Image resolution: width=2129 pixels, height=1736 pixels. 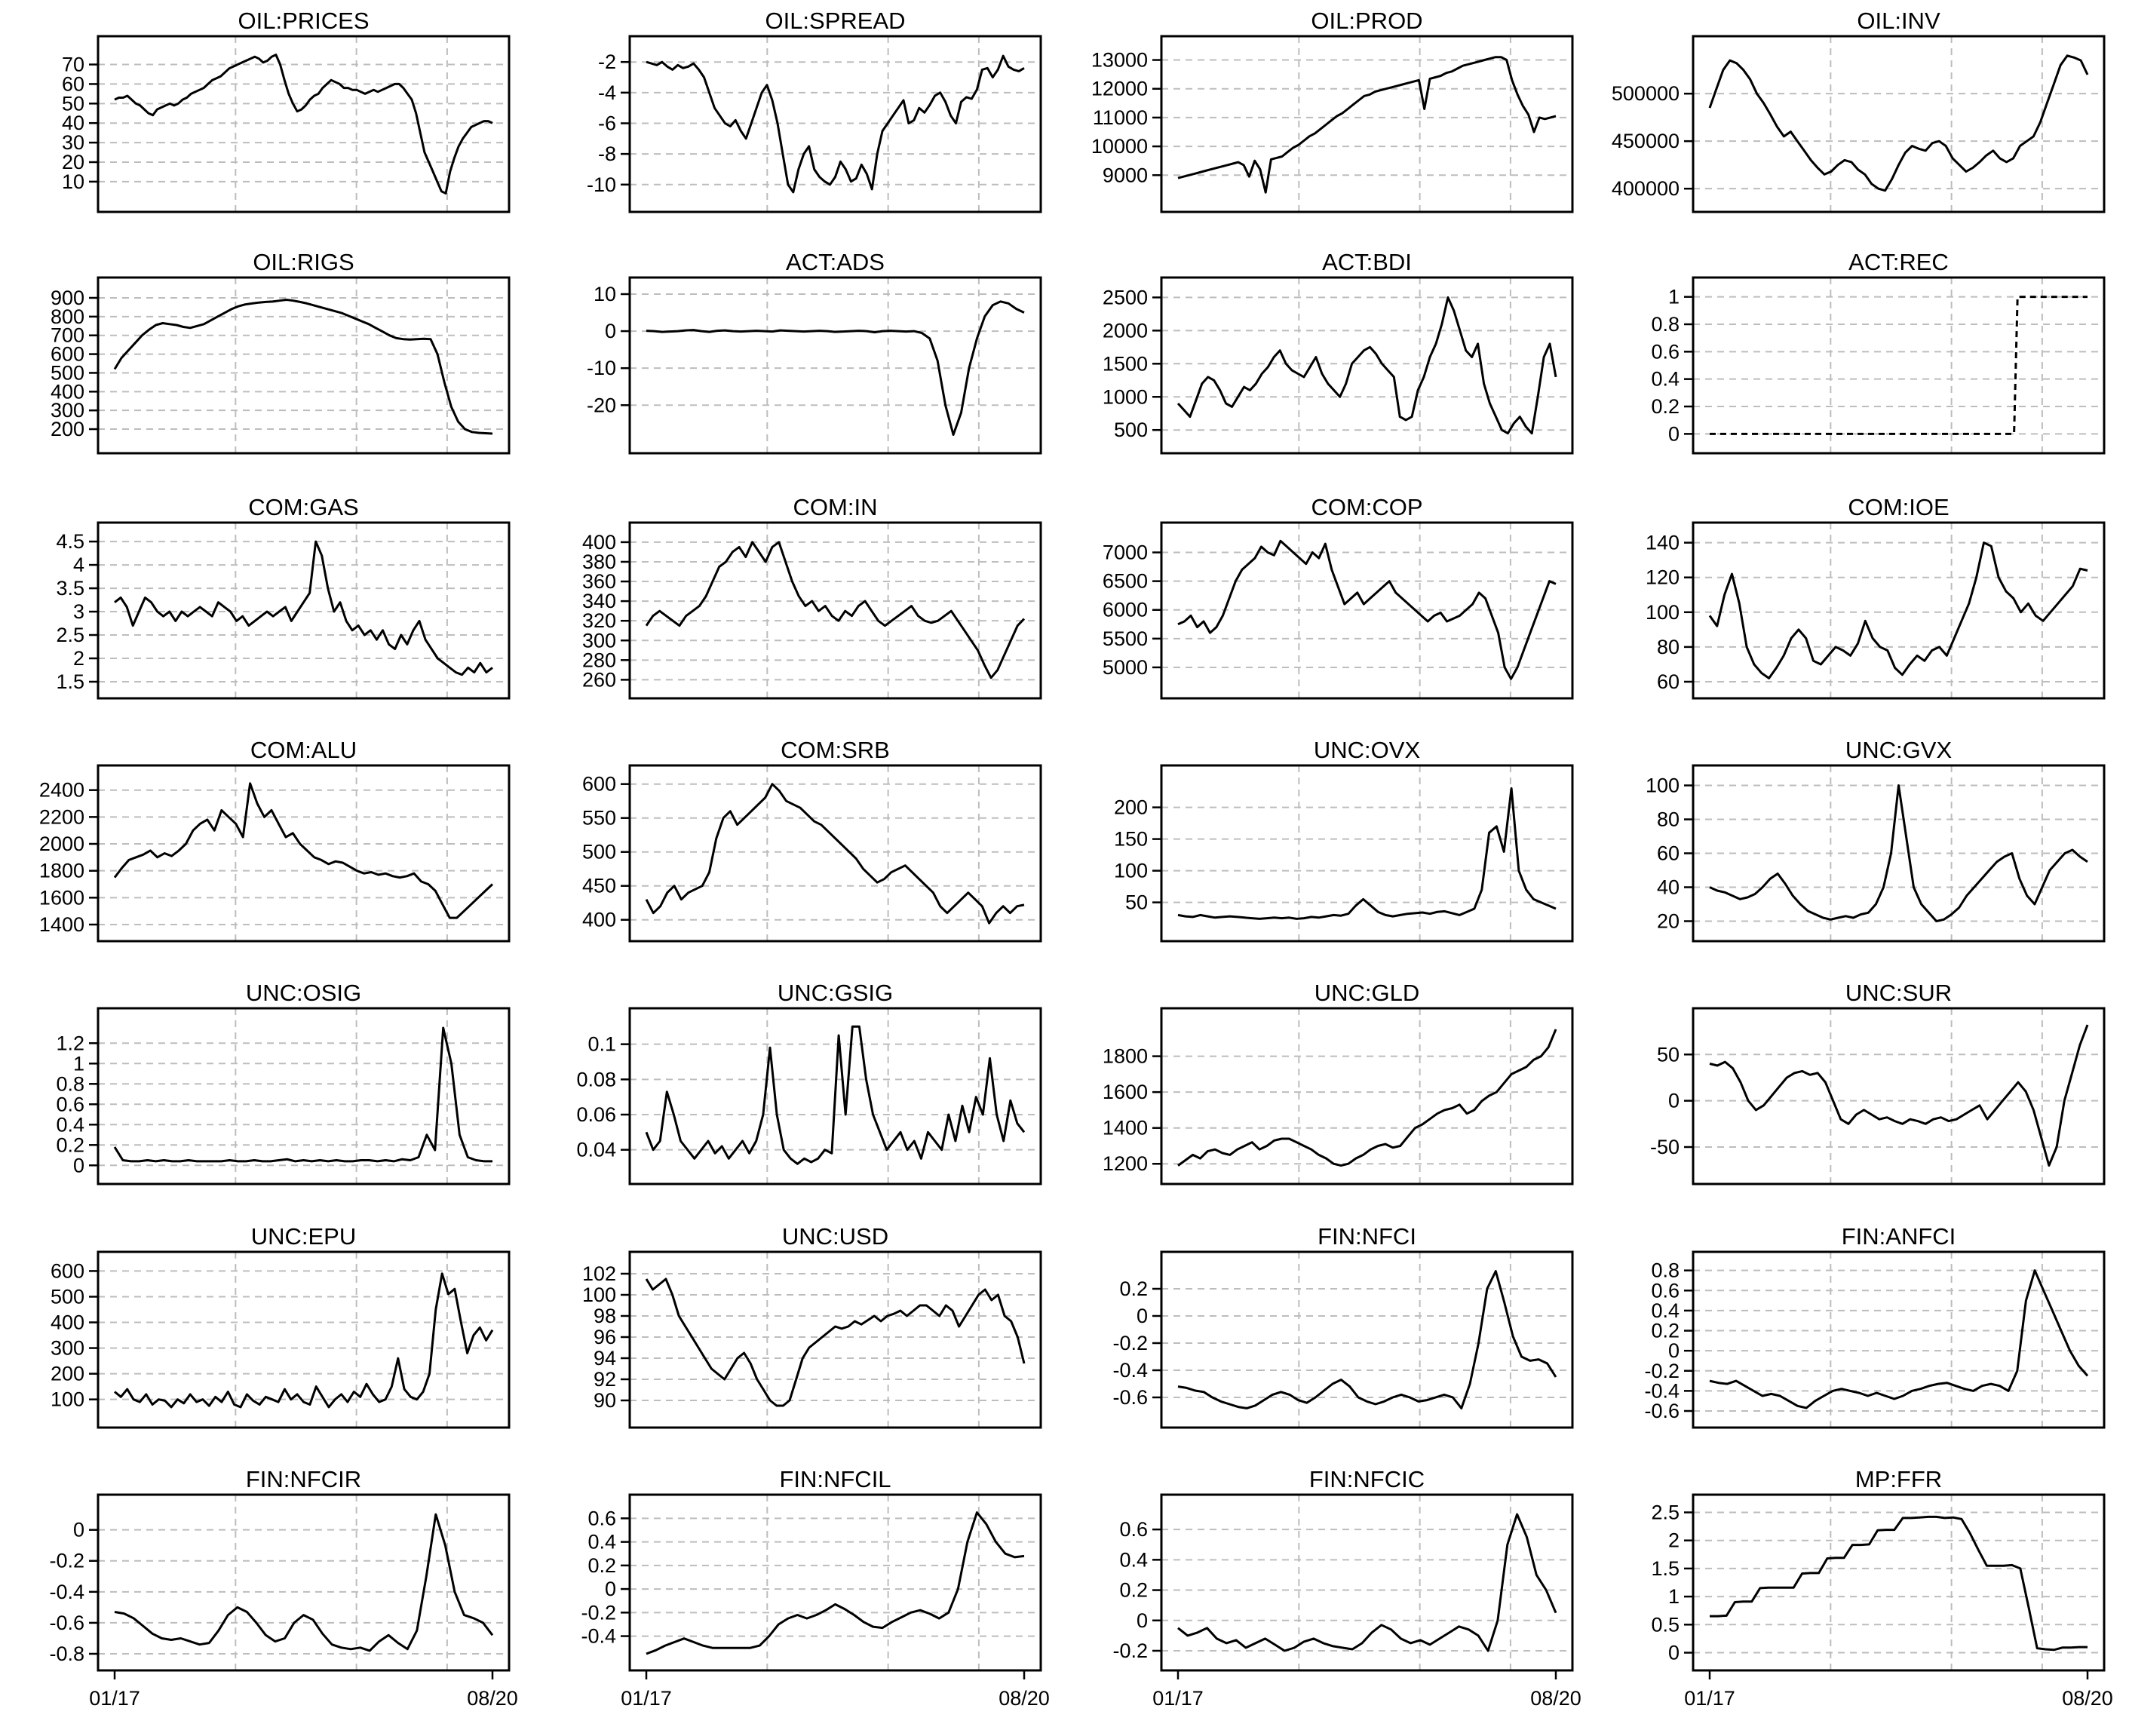 What do you see at coordinates (61, 898) in the screenshot?
I see `y-tick-label: 1600` at bounding box center [61, 898].